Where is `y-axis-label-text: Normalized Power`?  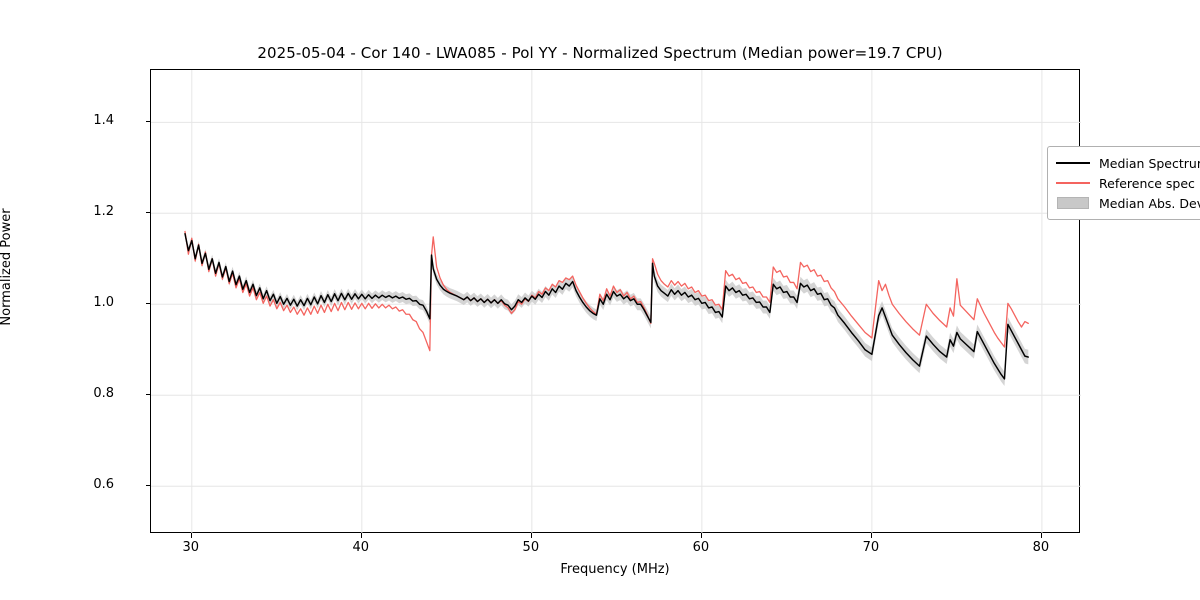
y-axis-label-text: Normalized Power is located at coordinates (7, 267).